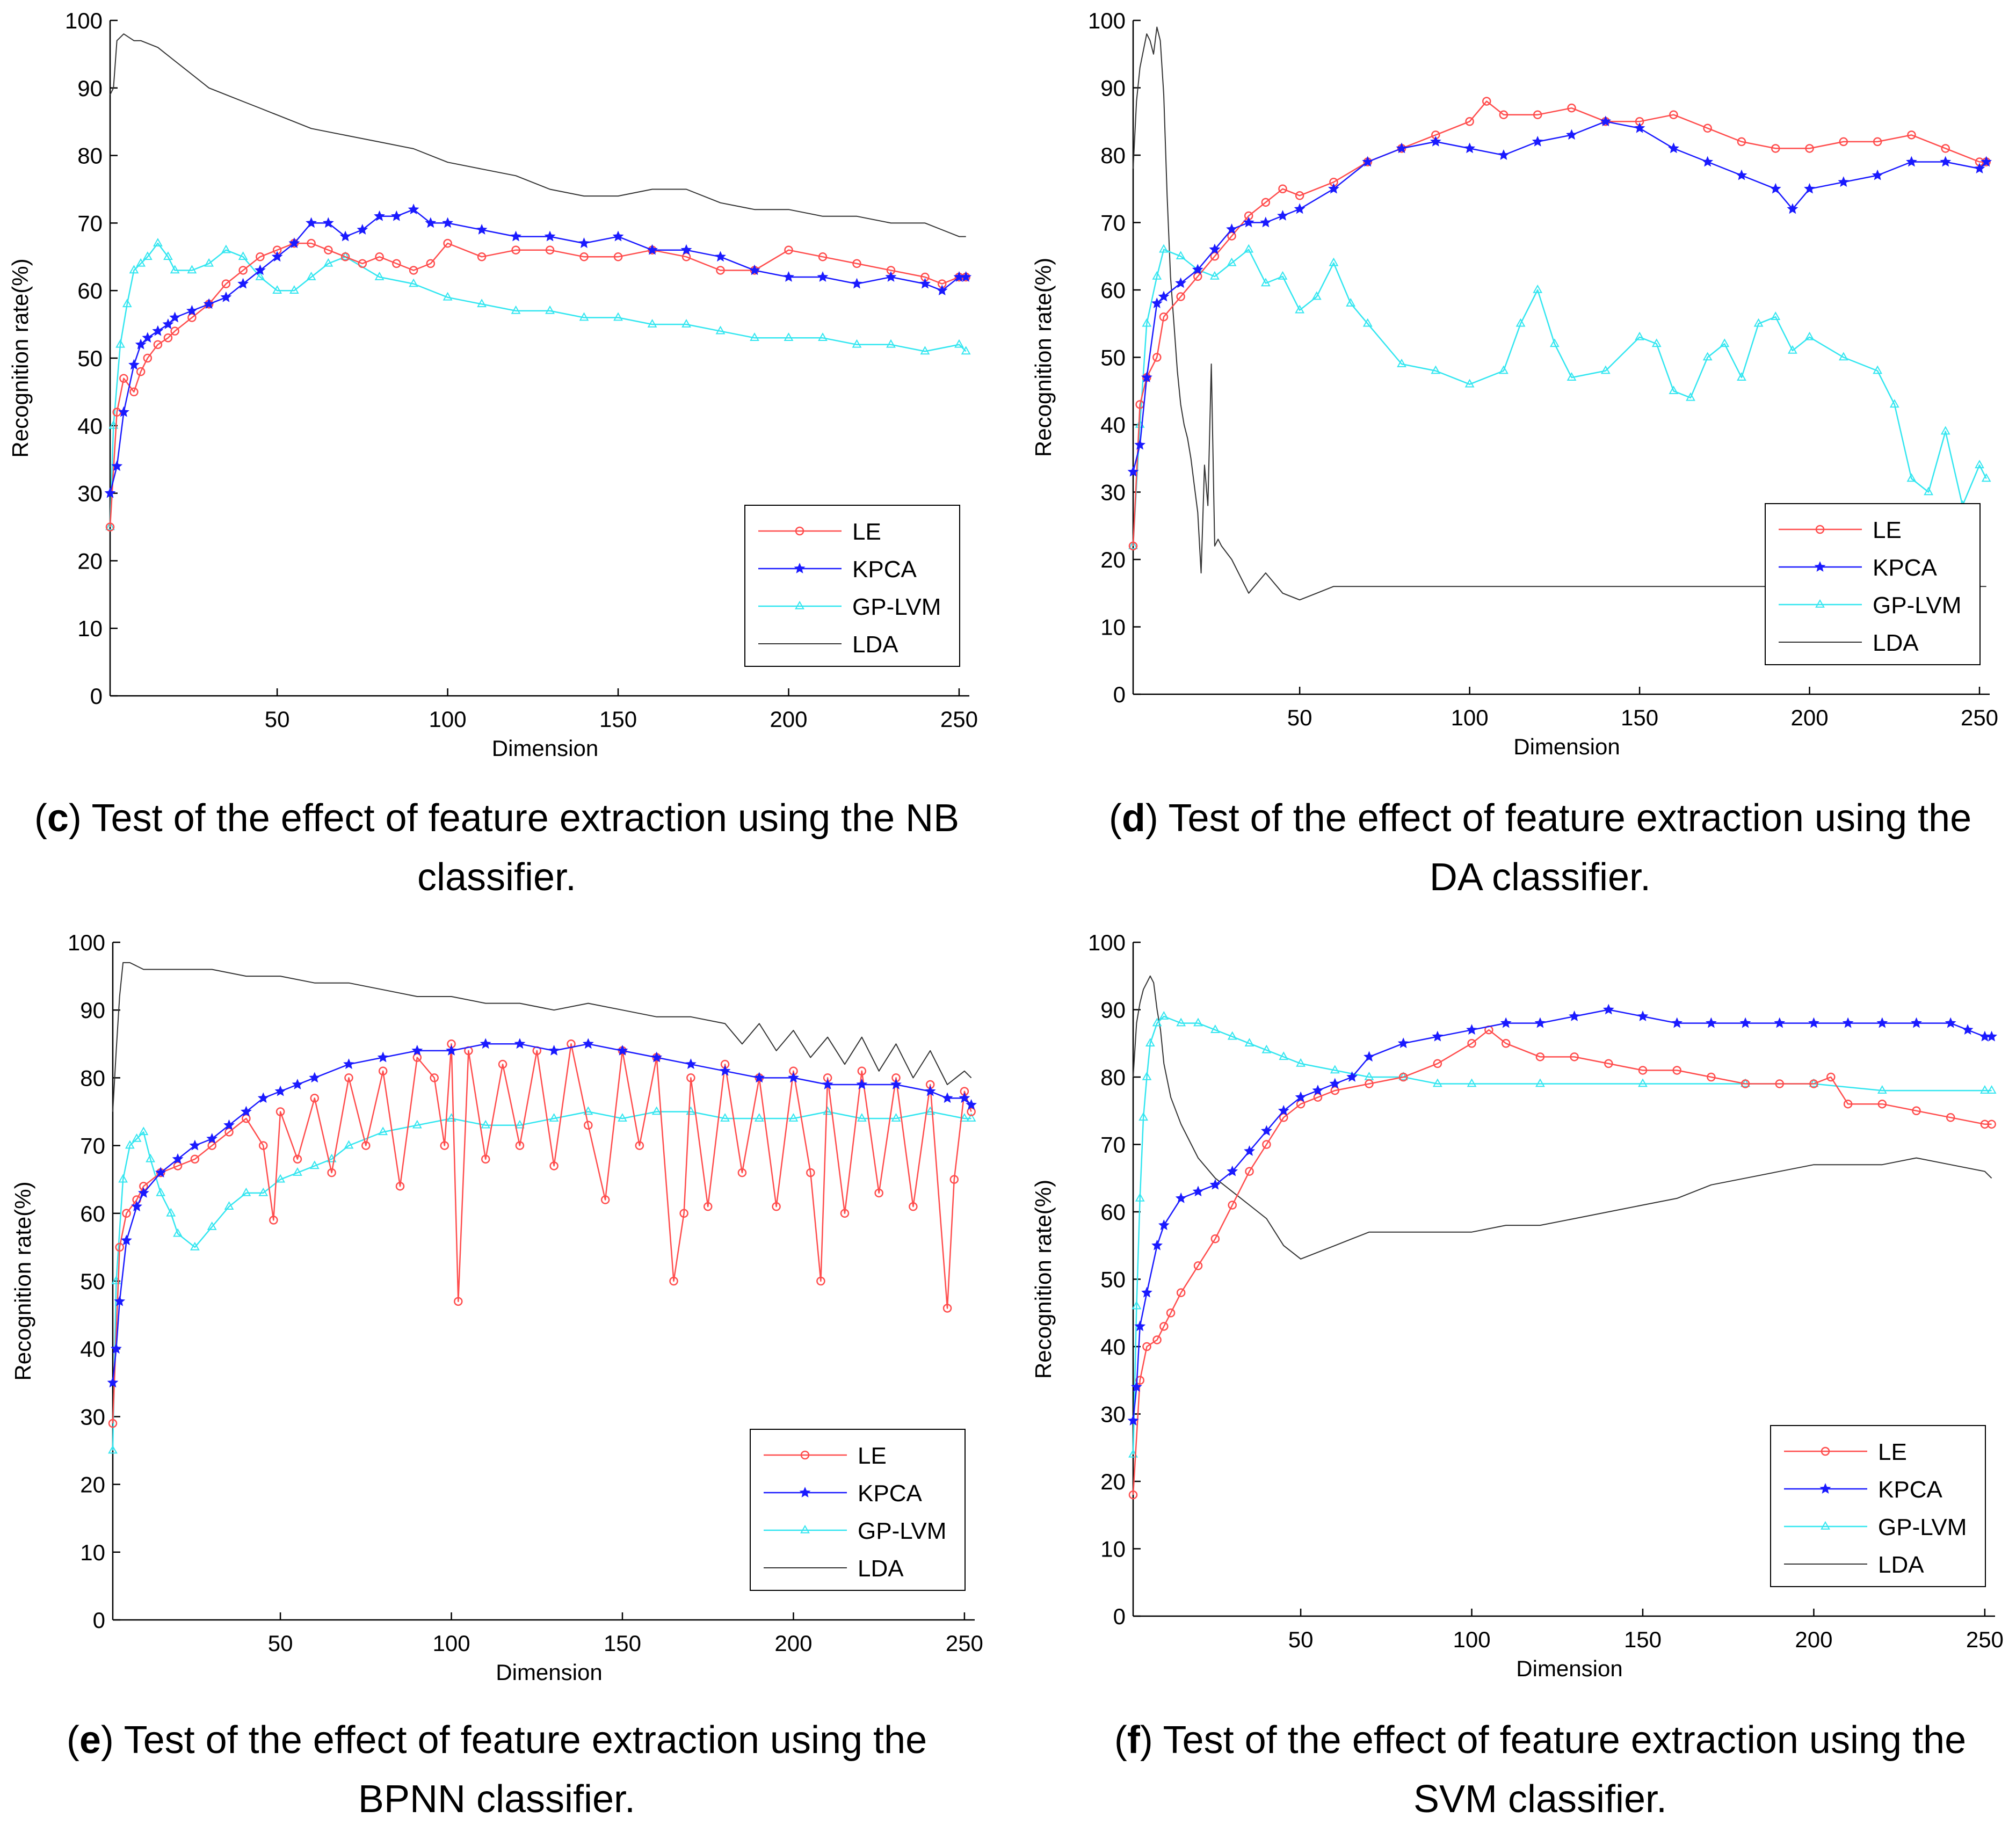 This screenshot has width=2016, height=1825. What do you see at coordinates (1873, 584) in the screenshot?
I see `chart-d-legend: LE KPCA GP-LVM LDA` at bounding box center [1873, 584].